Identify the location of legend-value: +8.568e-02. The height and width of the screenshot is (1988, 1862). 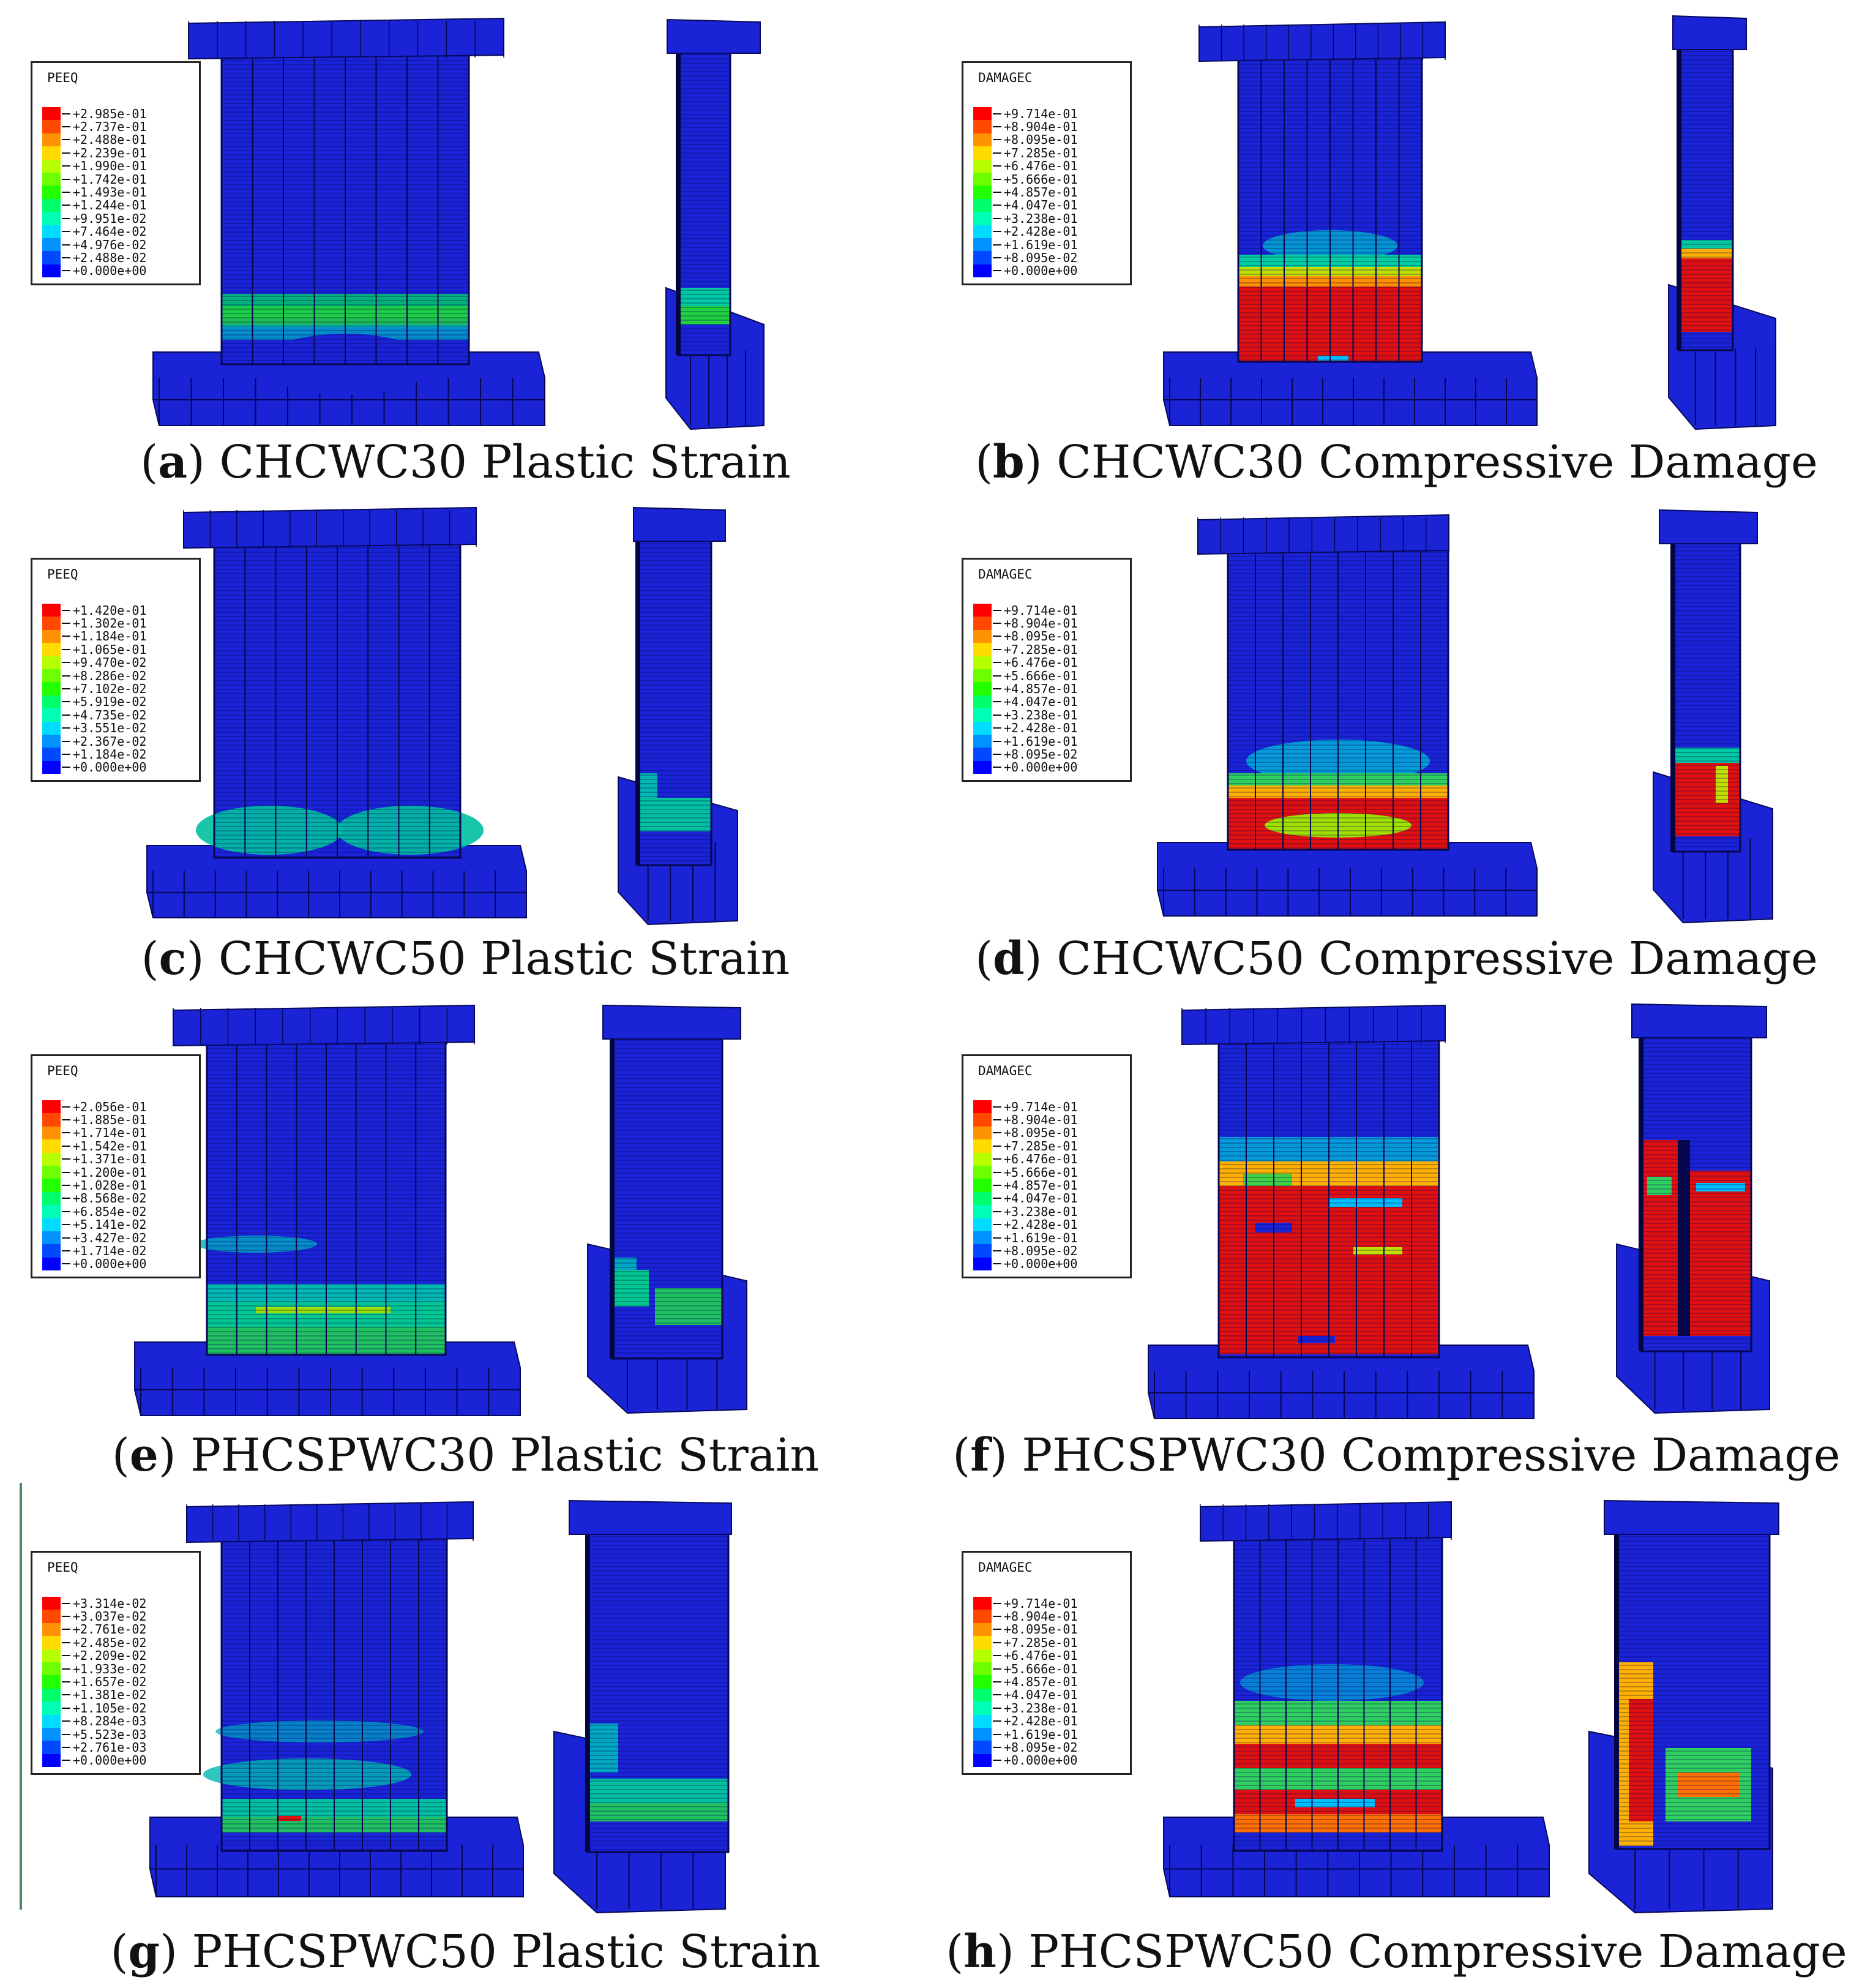
(110, 1198).